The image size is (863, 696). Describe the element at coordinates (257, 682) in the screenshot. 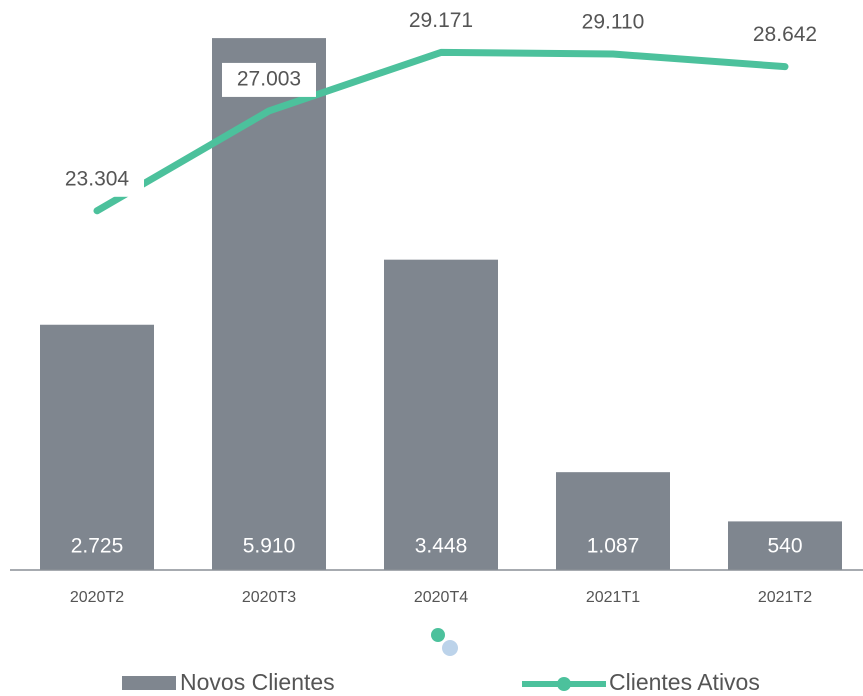

I see `legend-label: Novos Clientes` at that location.